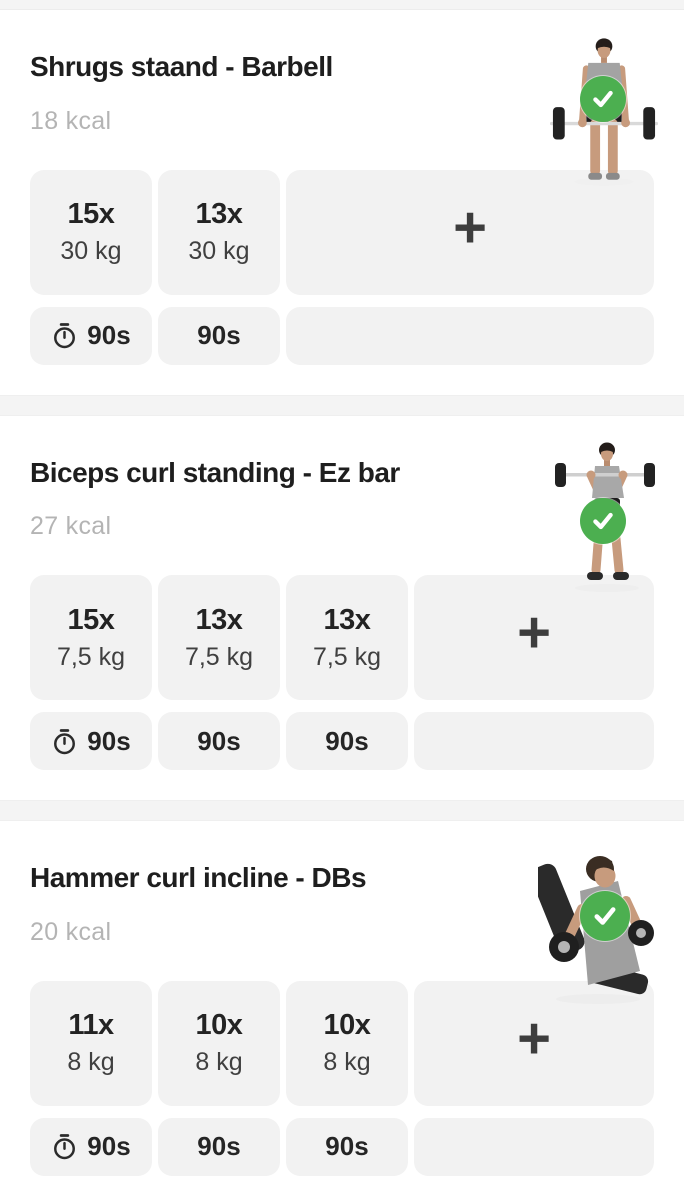 The width and height of the screenshot is (684, 1200). What do you see at coordinates (342, 5) in the screenshot?
I see `previous-card-edge` at bounding box center [342, 5].